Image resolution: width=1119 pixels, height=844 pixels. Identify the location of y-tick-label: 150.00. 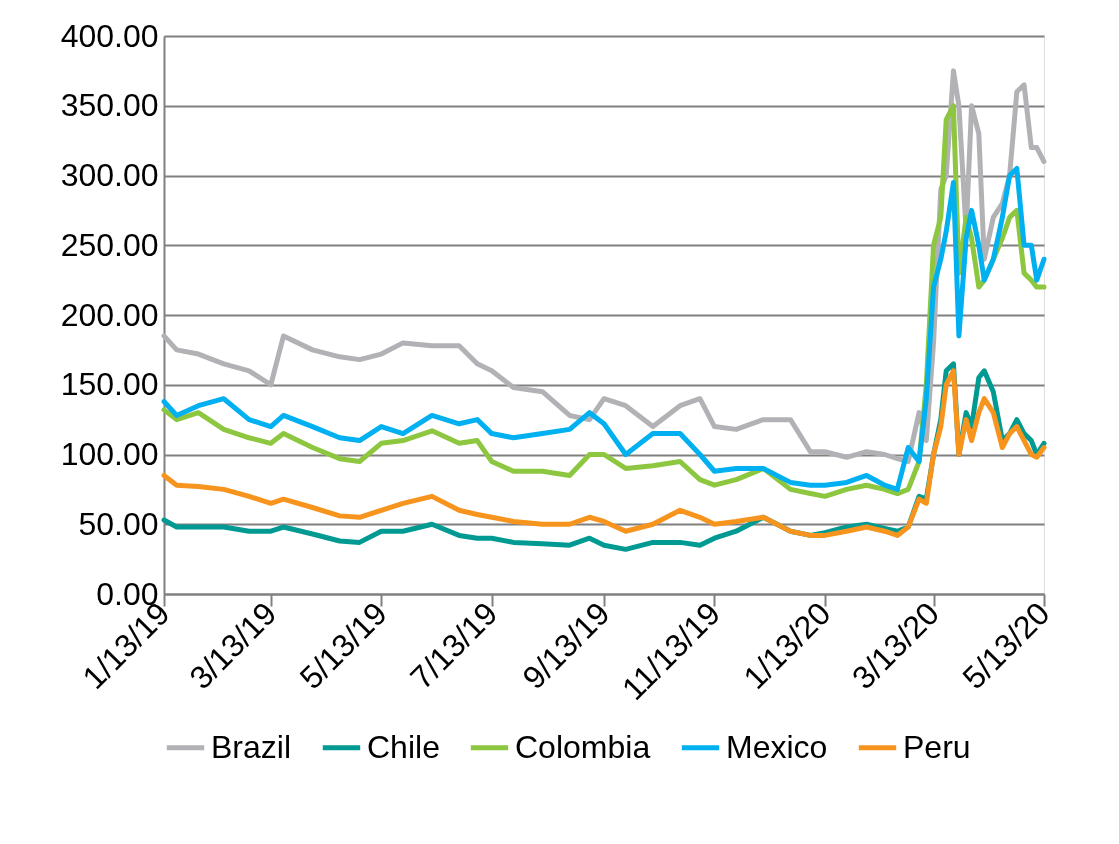
(109, 384).